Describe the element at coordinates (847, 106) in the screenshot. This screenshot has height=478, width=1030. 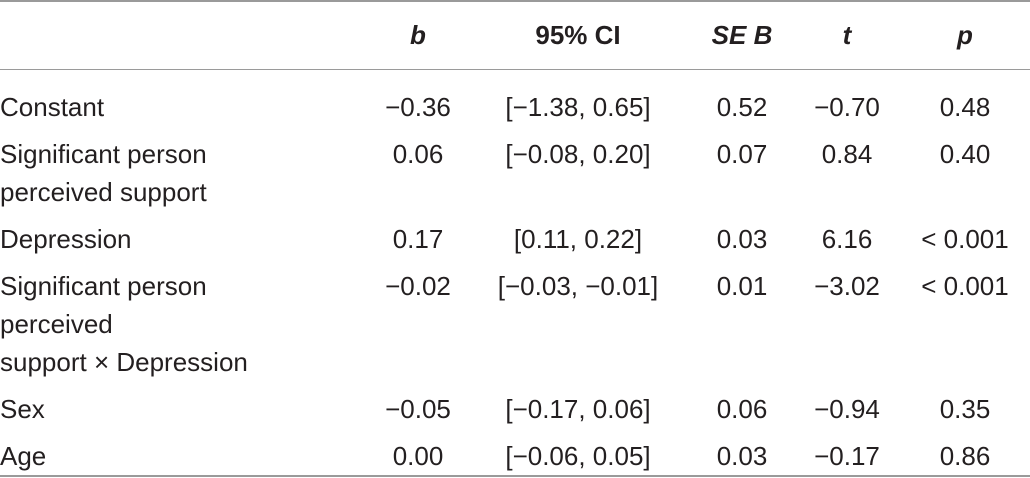
I see `value-cell: −0.70` at that location.